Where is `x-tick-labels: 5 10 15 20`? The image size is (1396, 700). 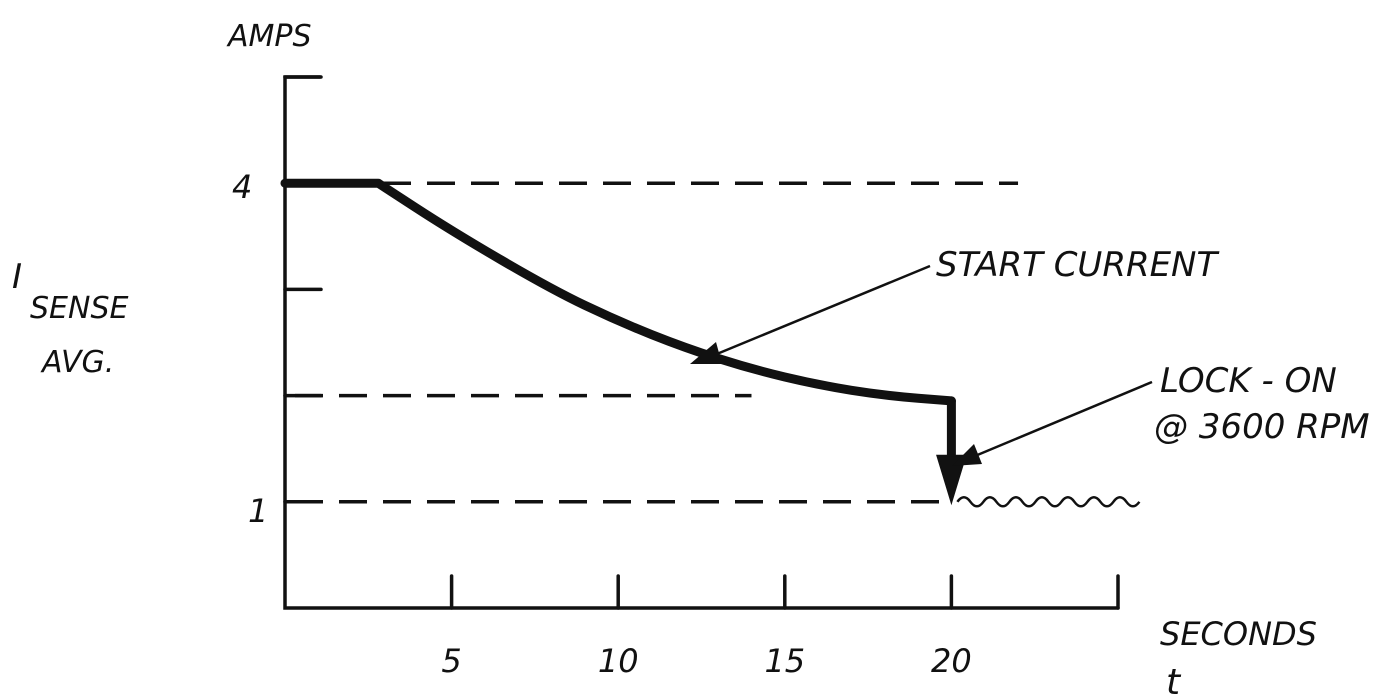
x-tick-labels: 5 10 15 20 is located at coordinates (706, 661).